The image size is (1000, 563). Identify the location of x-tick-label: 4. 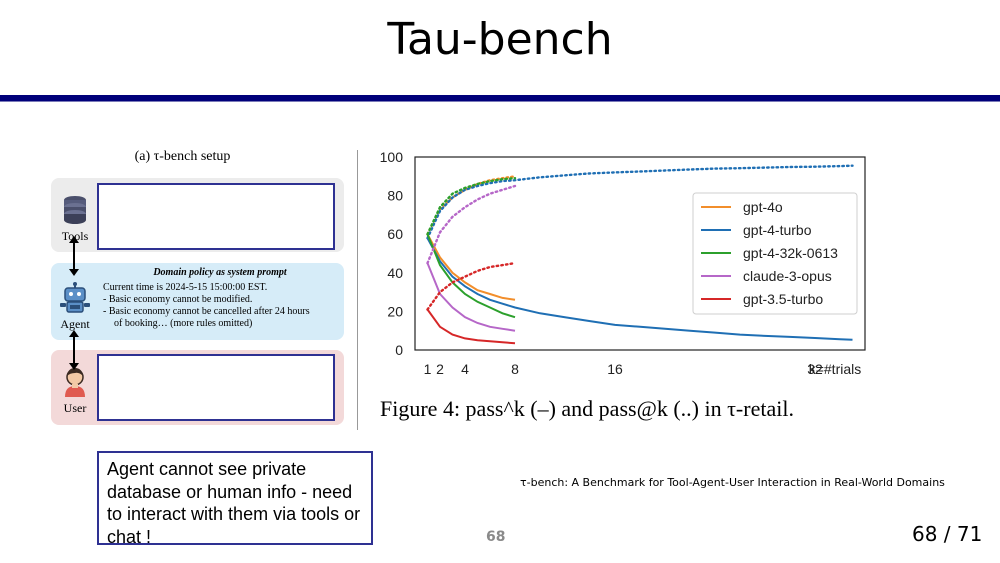
(465, 369).